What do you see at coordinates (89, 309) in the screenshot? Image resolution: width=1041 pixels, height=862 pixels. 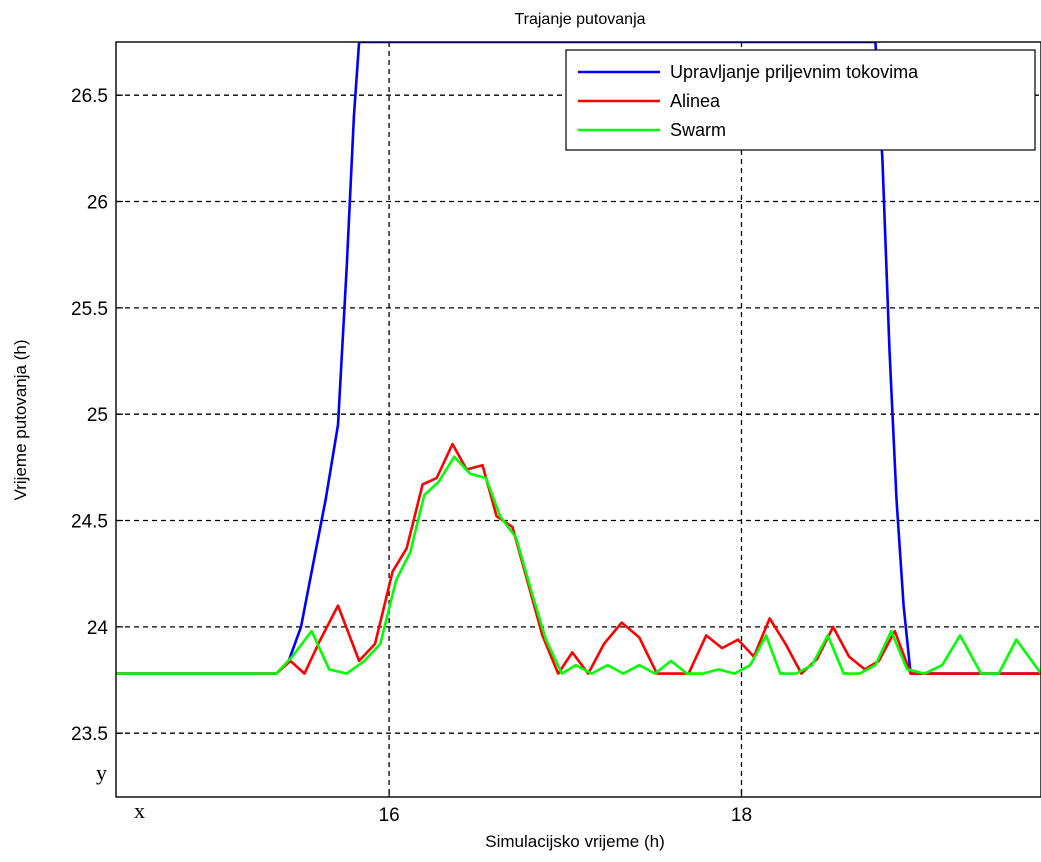 I see `y-tick-label: 25.5` at bounding box center [89, 309].